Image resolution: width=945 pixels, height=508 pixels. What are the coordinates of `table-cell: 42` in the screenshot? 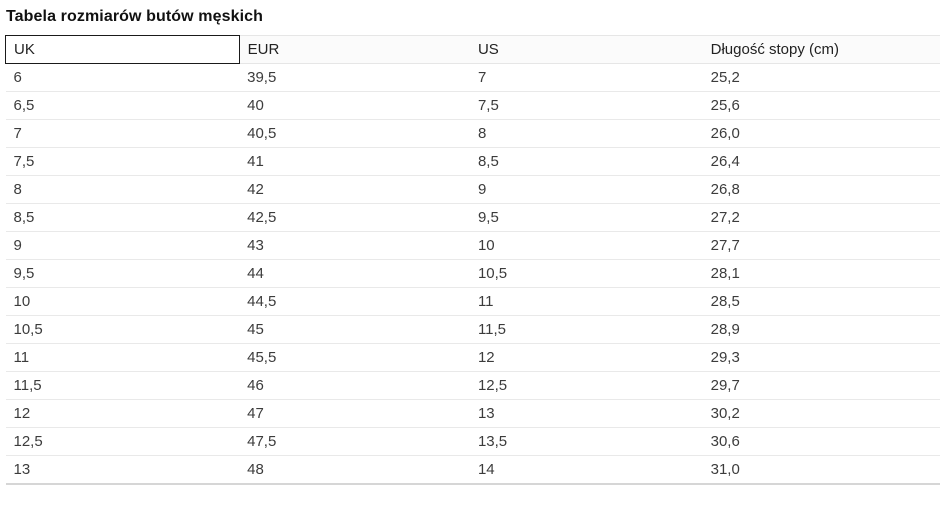 It's located at (354, 189).